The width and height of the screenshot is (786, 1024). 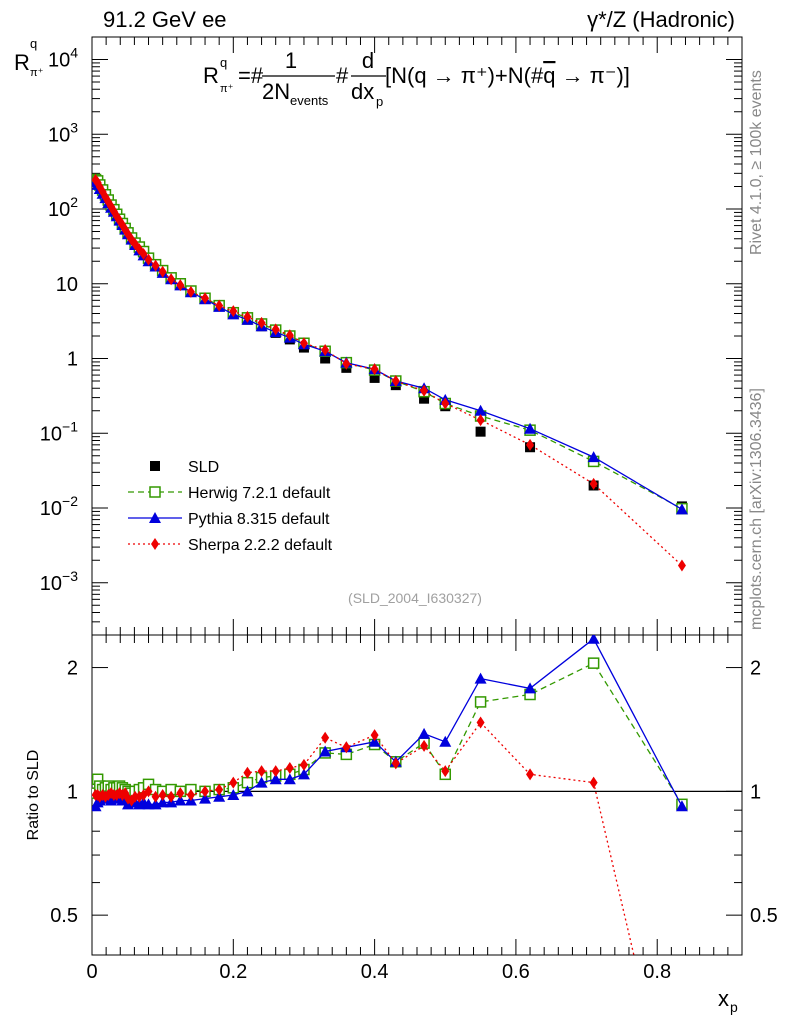 What do you see at coordinates (63, 58) in the screenshot?
I see `y-tick-label: 10⁴` at bounding box center [63, 58].